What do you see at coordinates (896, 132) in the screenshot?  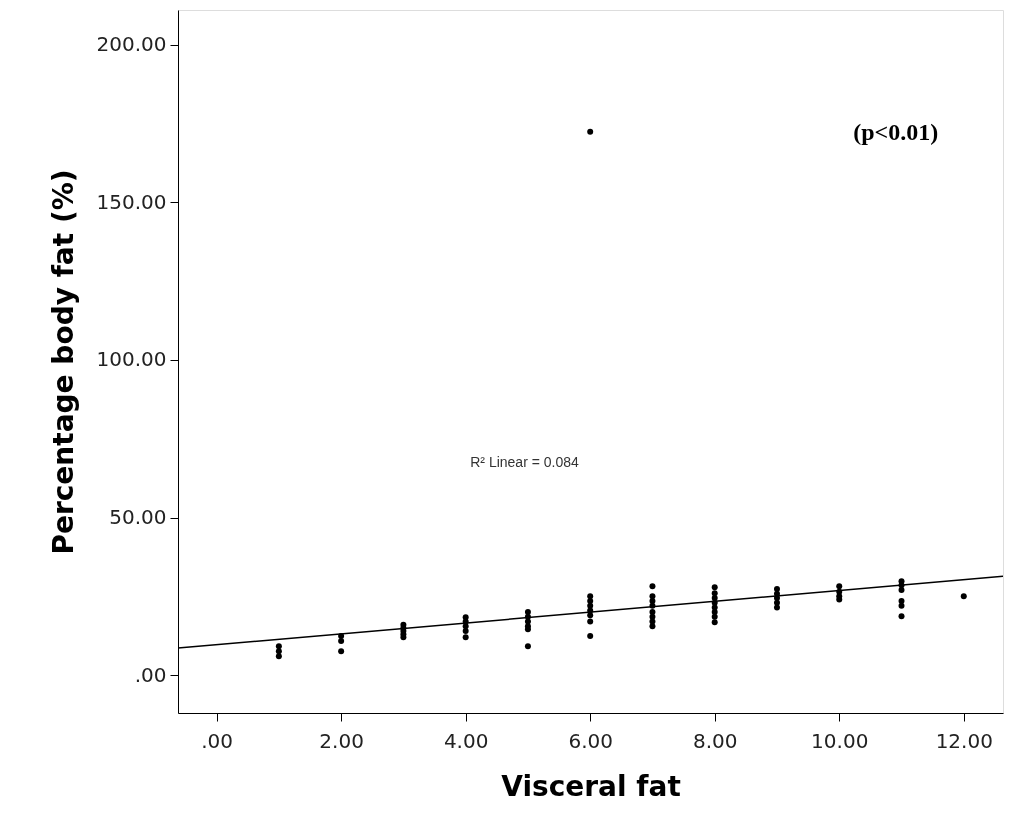 I see `annotation: (p<0.01)` at bounding box center [896, 132].